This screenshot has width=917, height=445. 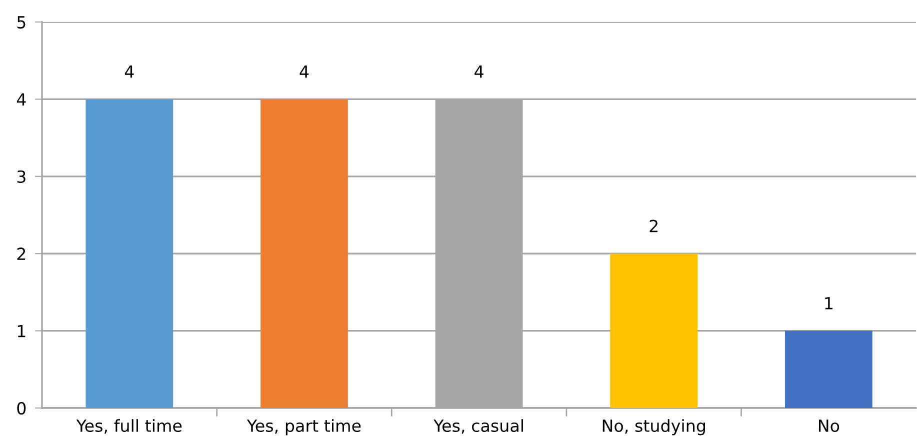 What do you see at coordinates (21, 176) in the screenshot?
I see `y-tick-label: 3` at bounding box center [21, 176].